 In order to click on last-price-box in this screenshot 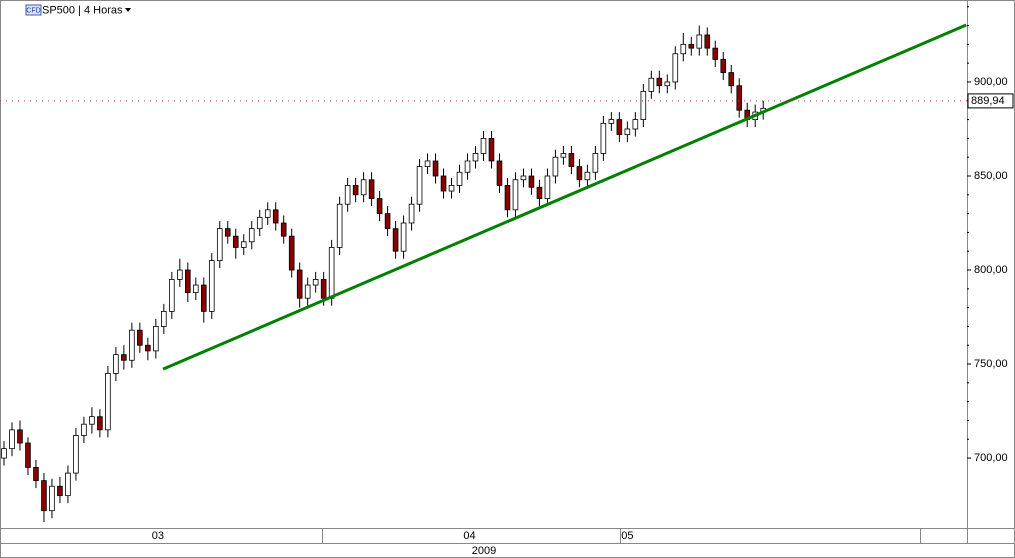, I will do `click(990, 101)`.